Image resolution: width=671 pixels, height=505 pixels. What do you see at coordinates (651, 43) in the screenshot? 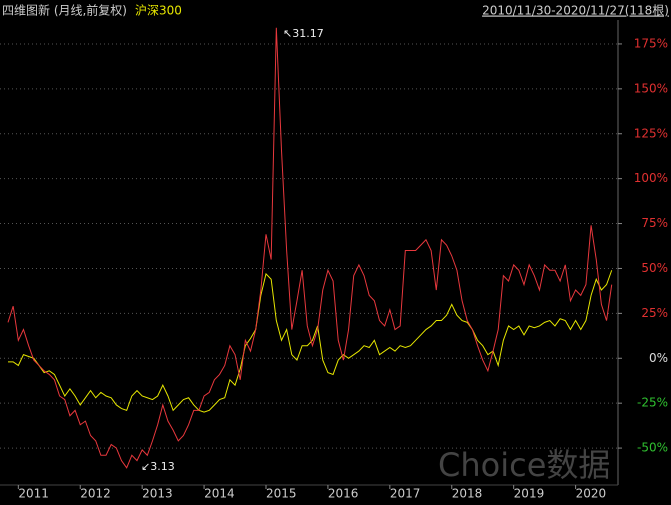
I see `y-tick-label: 175%` at bounding box center [651, 43].